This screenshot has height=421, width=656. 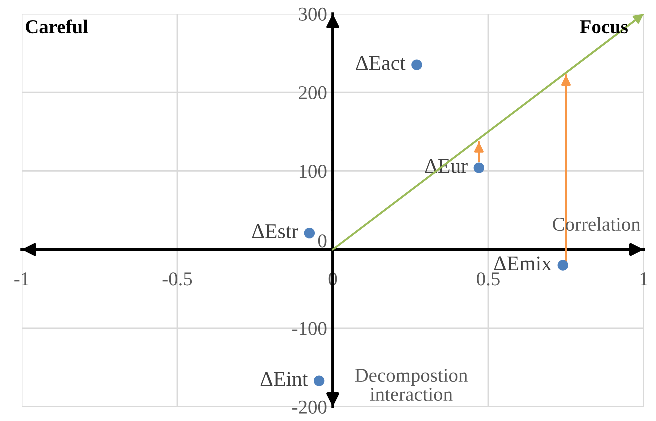 I want to click on y-tick-label: 0, so click(x=322, y=241).